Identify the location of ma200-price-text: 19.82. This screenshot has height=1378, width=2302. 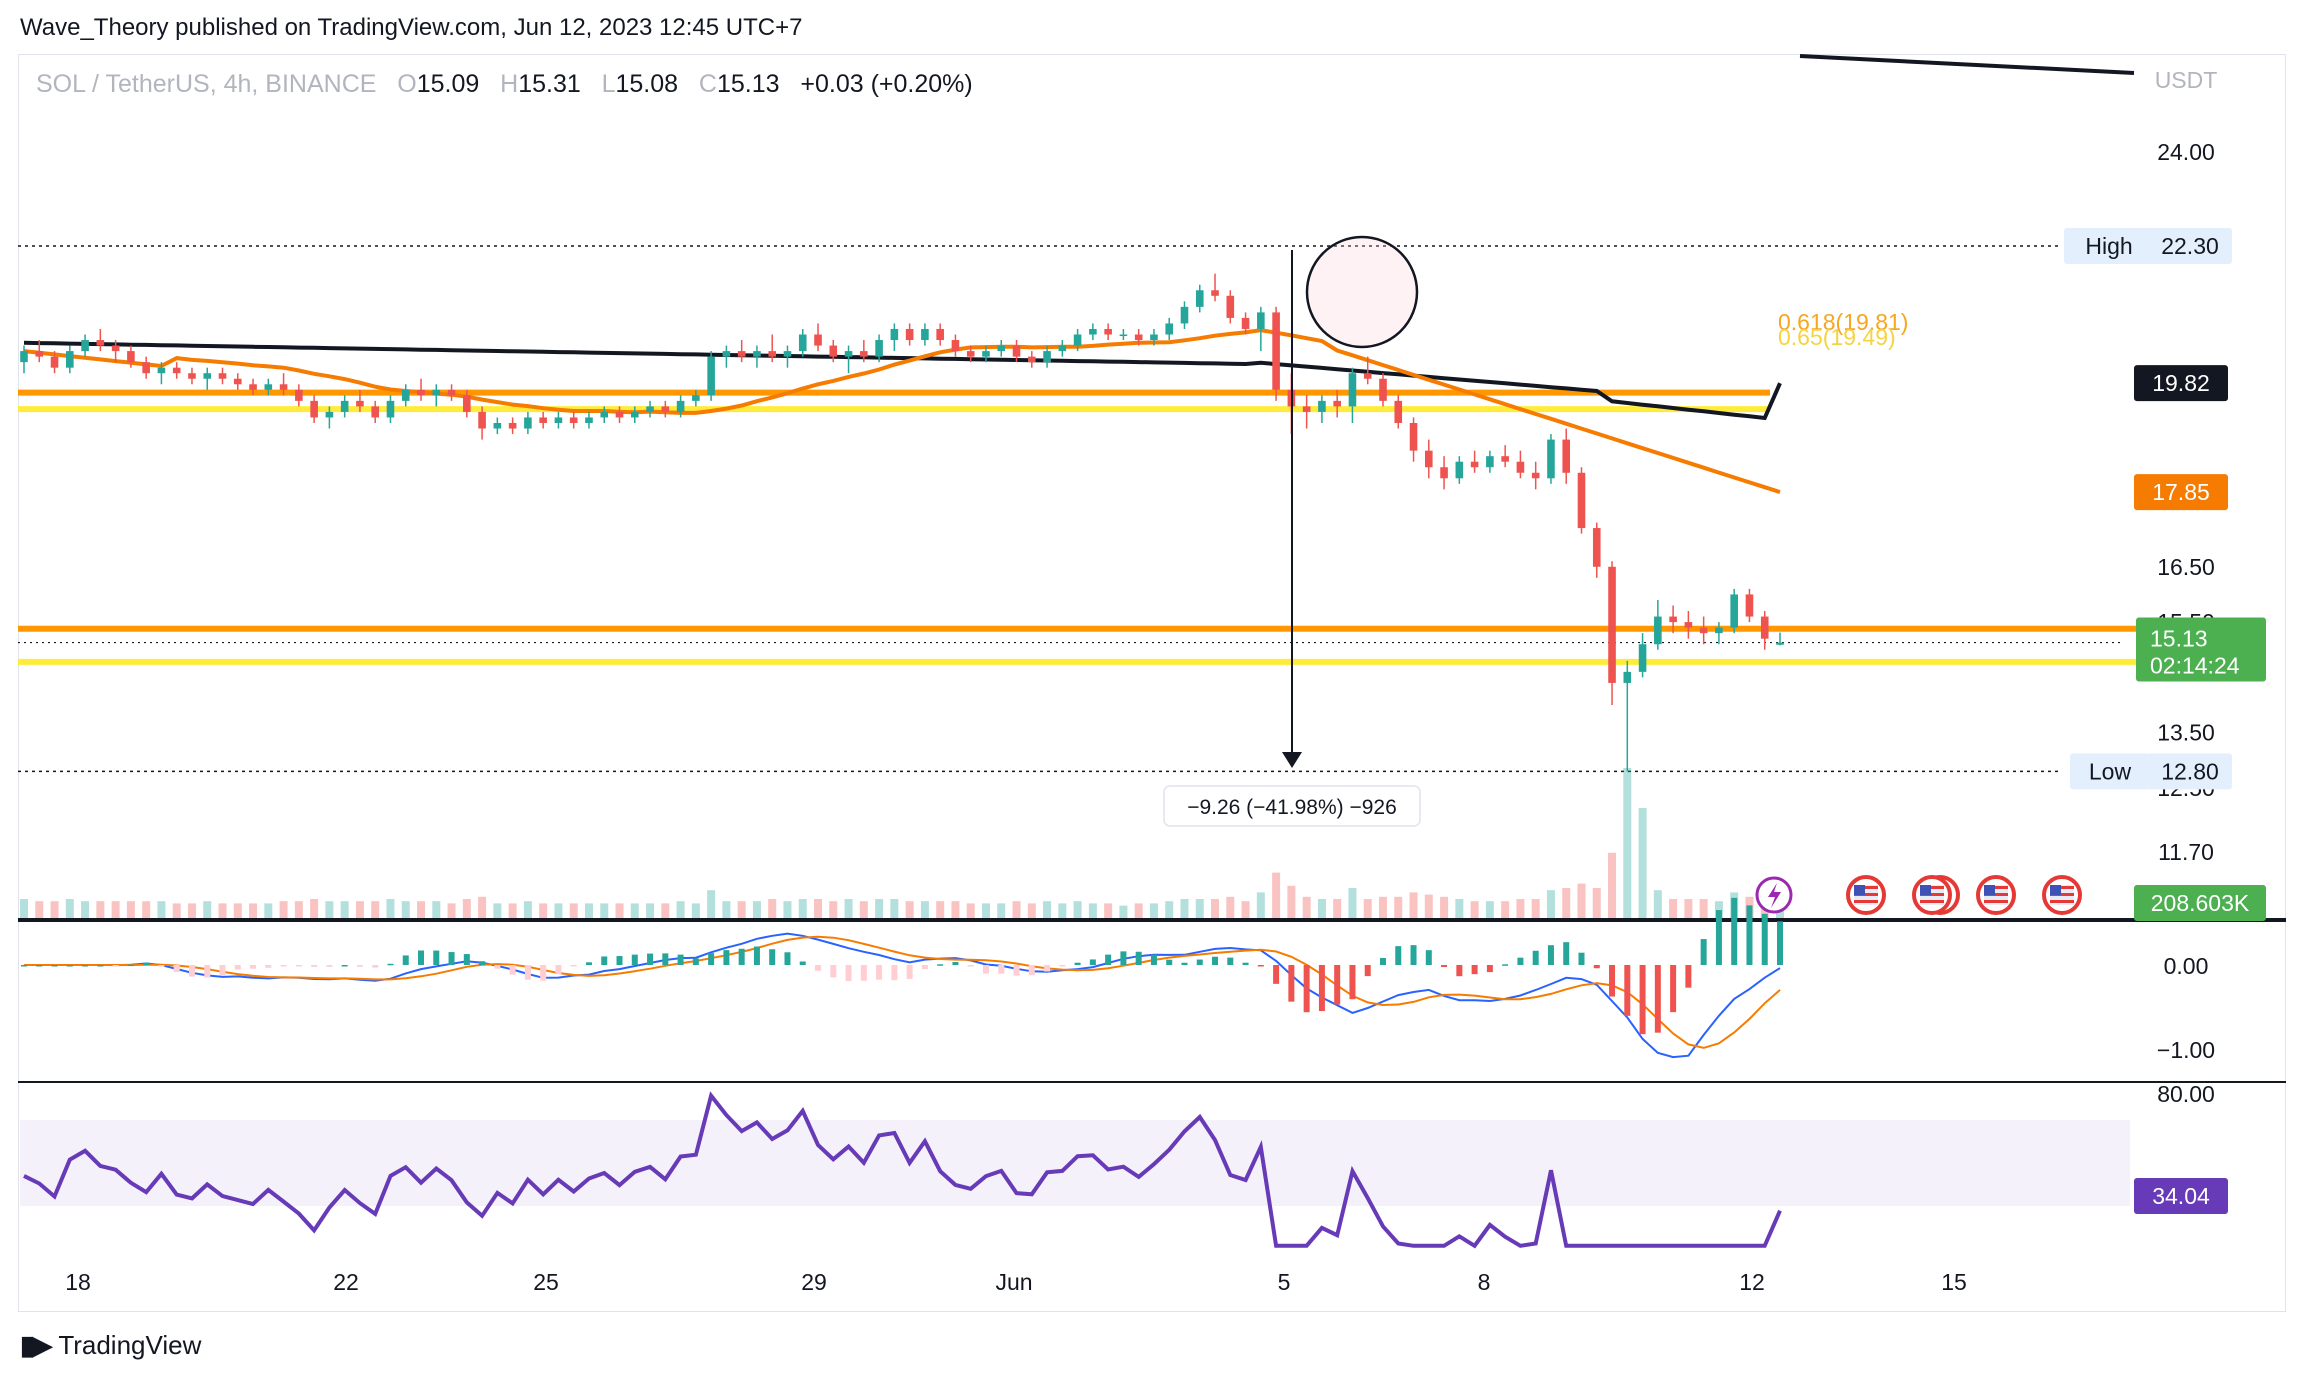
(2181, 383).